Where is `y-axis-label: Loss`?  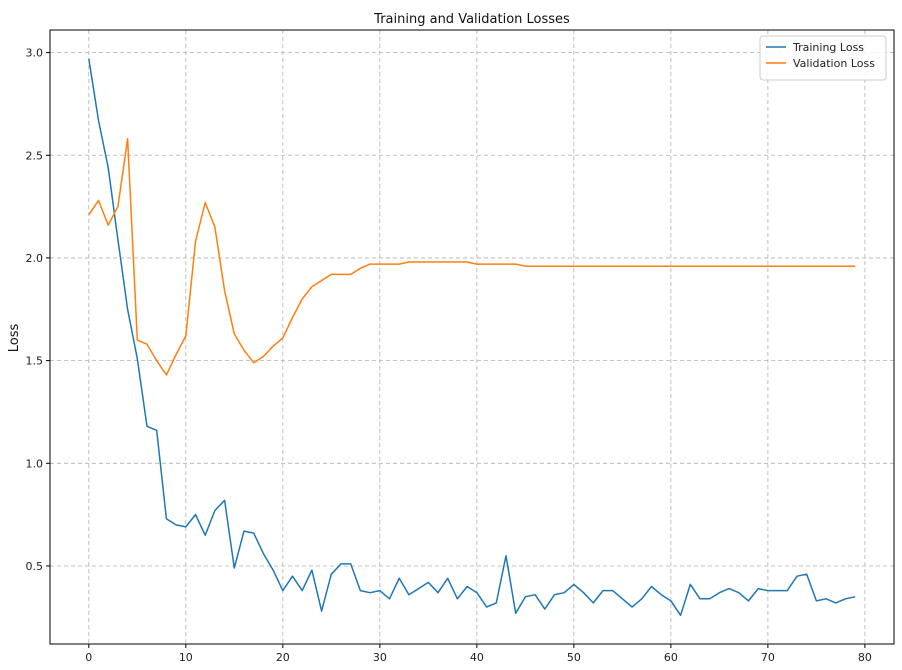 y-axis-label: Loss is located at coordinates (14, 338).